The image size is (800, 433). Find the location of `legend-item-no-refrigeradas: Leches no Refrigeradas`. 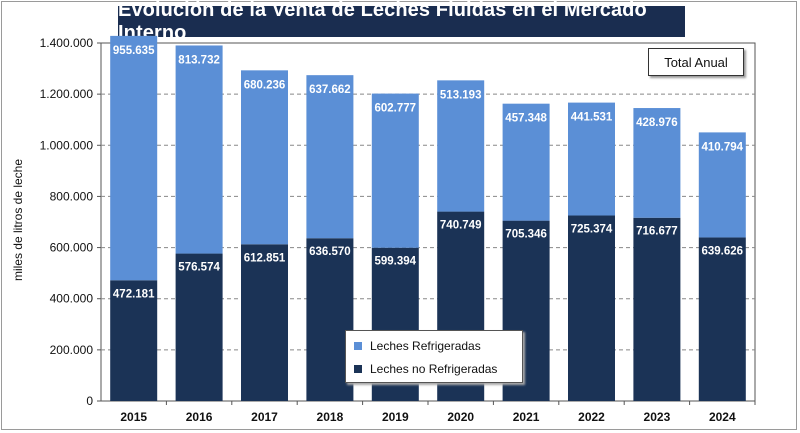

legend-item-no-refrigeradas: Leches no Refrigeradas is located at coordinates (425, 369).